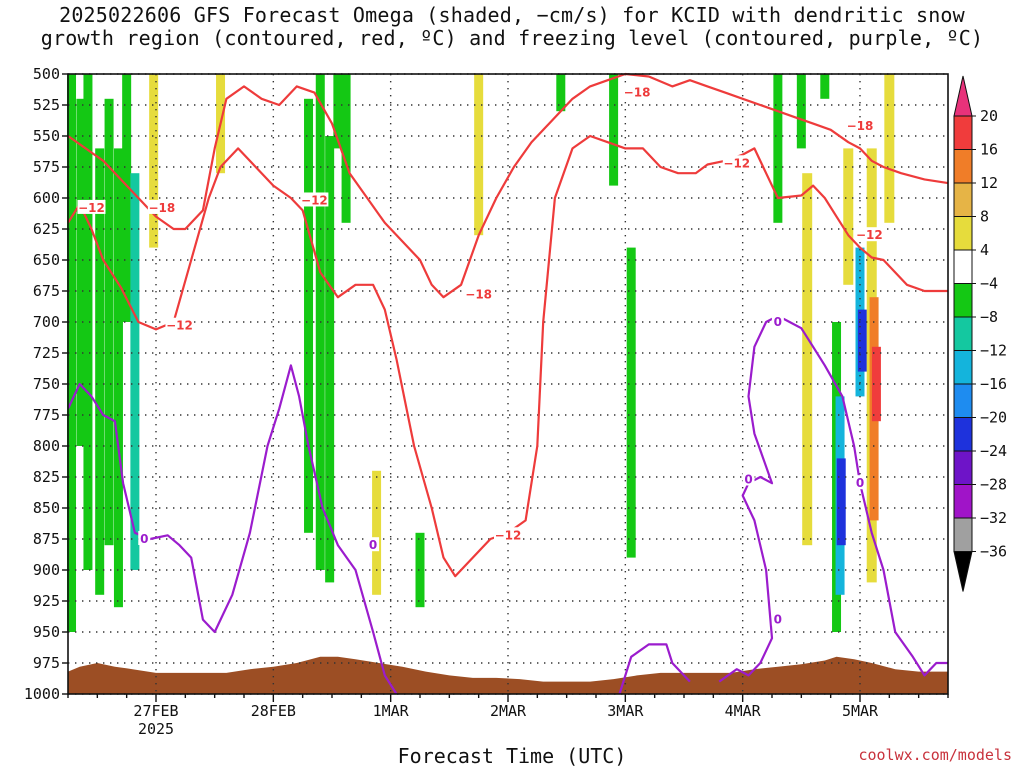 Image resolution: width=1024 pixels, height=768 pixels. What do you see at coordinates (963, 96) in the screenshot?
I see `colorbar-arrow-top` at bounding box center [963, 96].